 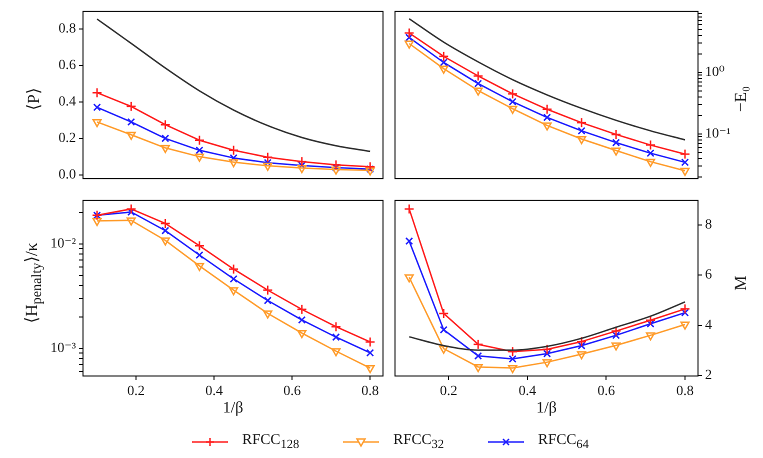 What do you see at coordinates (563, 442) in the screenshot?
I see `legend-label: RFCC$_{64}$` at bounding box center [563, 442].